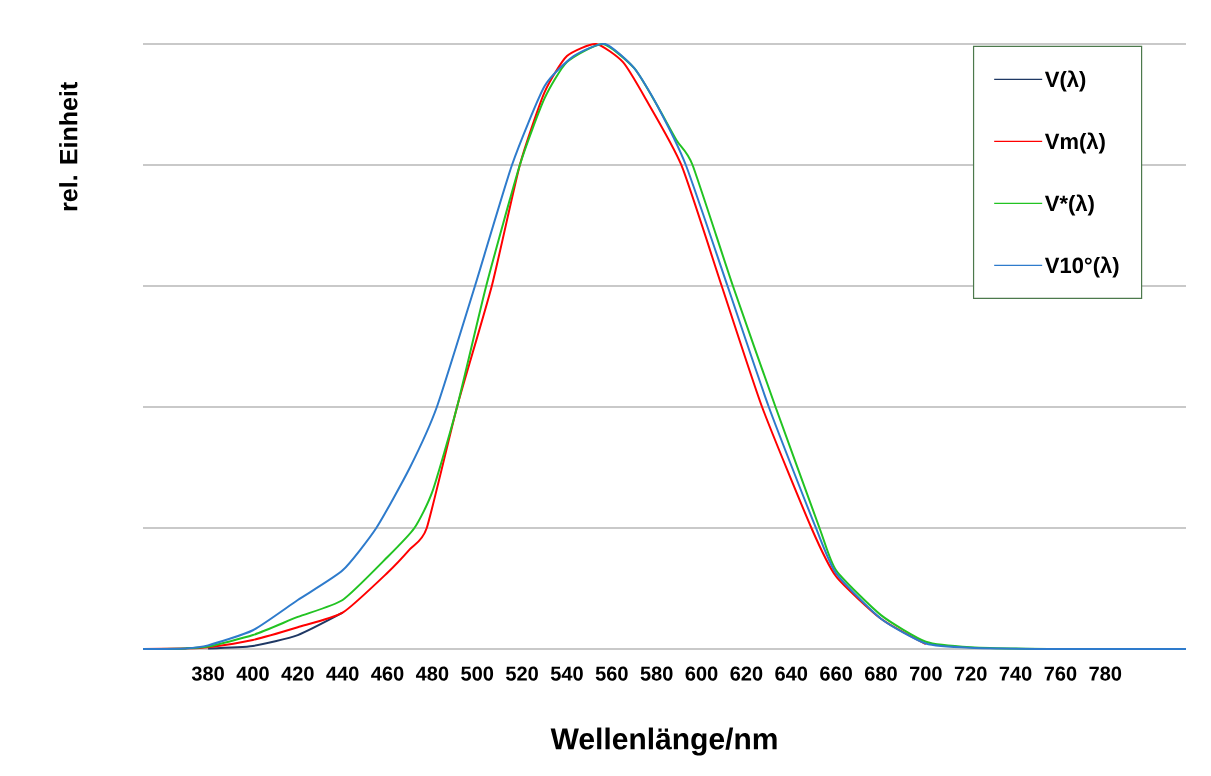 Image resolution: width=1211 pixels, height=776 pixels. I want to click on x-tick-label: 420, so click(297, 673).